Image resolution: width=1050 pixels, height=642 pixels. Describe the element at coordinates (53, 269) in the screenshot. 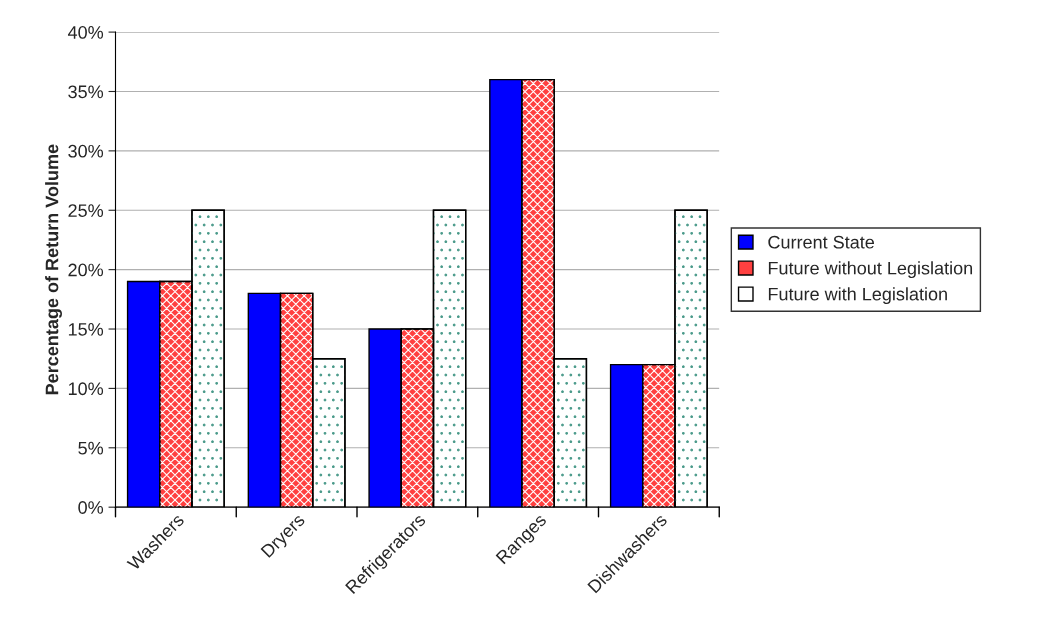

I see `y-axis-title: Percentage of Return Volume` at that location.